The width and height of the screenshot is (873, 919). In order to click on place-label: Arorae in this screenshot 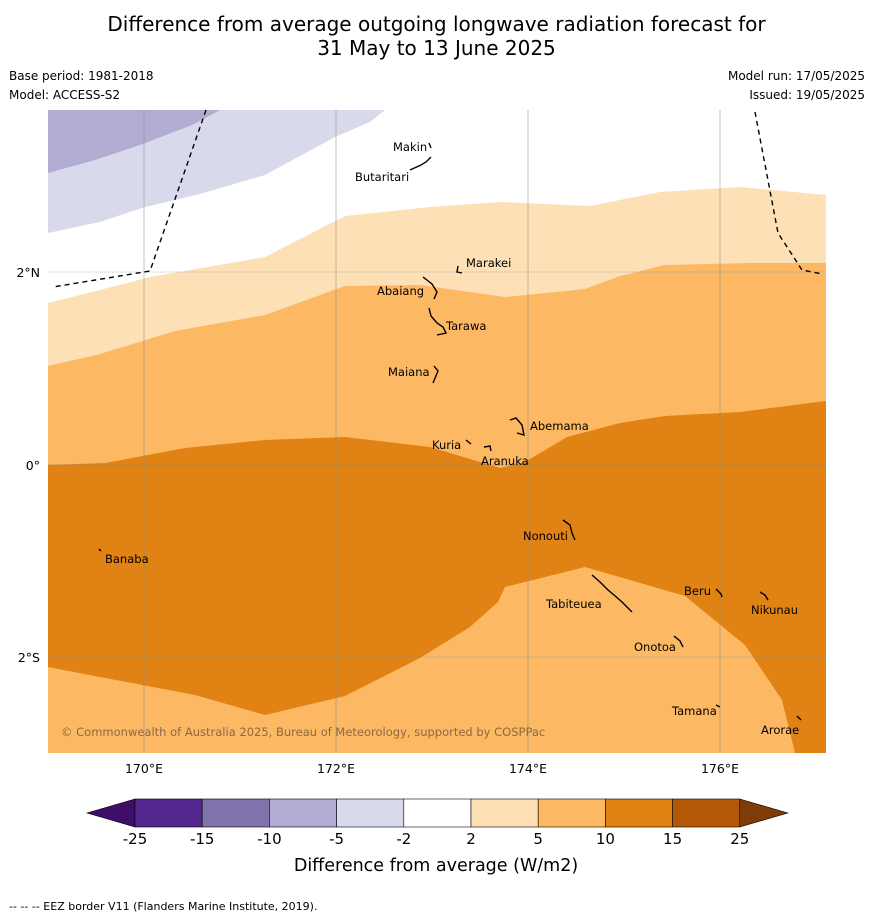, I will do `click(780, 730)`.